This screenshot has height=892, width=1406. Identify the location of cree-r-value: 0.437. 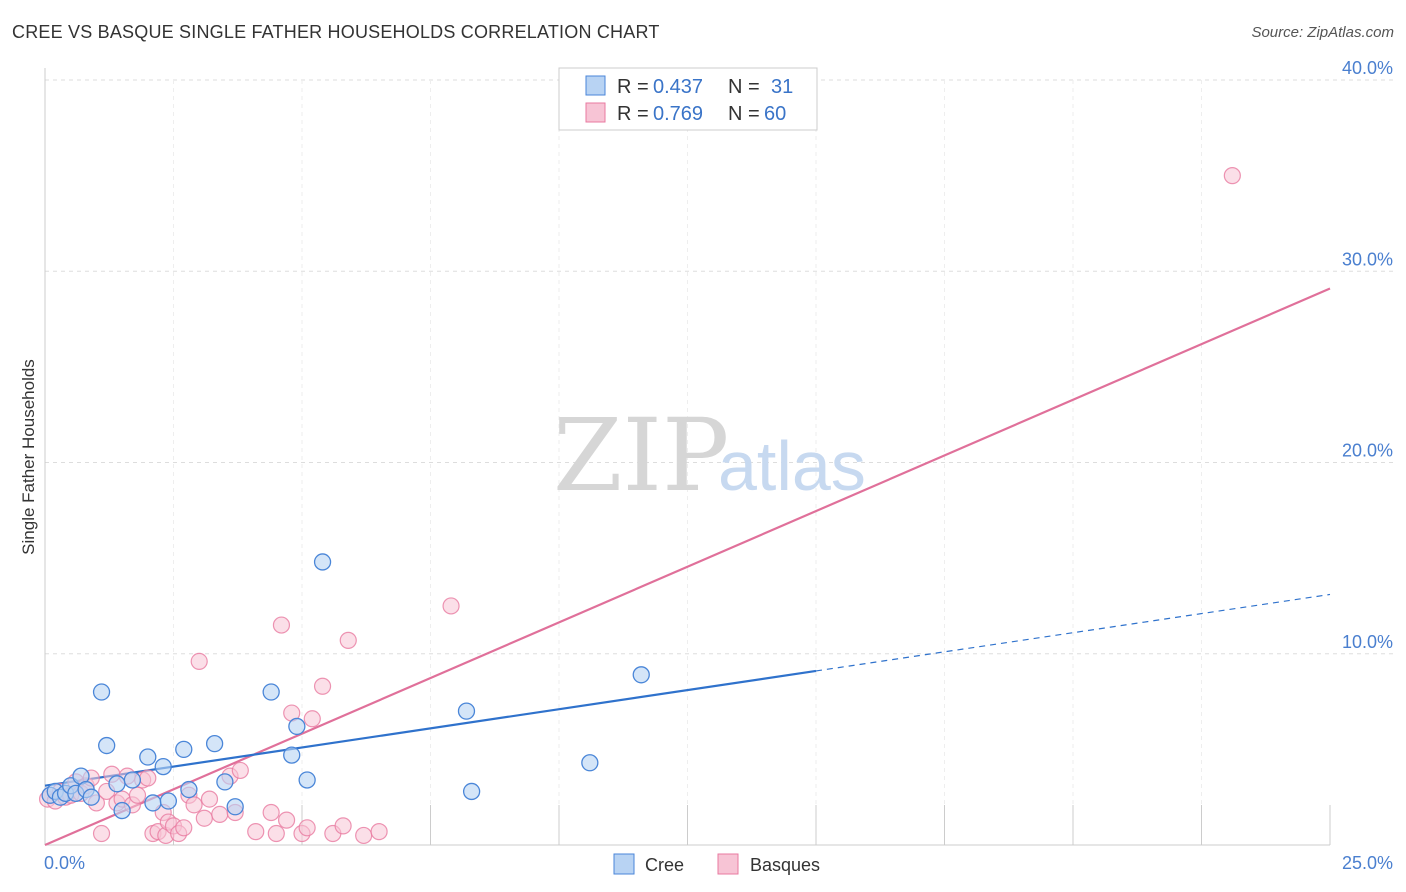
(678, 87).